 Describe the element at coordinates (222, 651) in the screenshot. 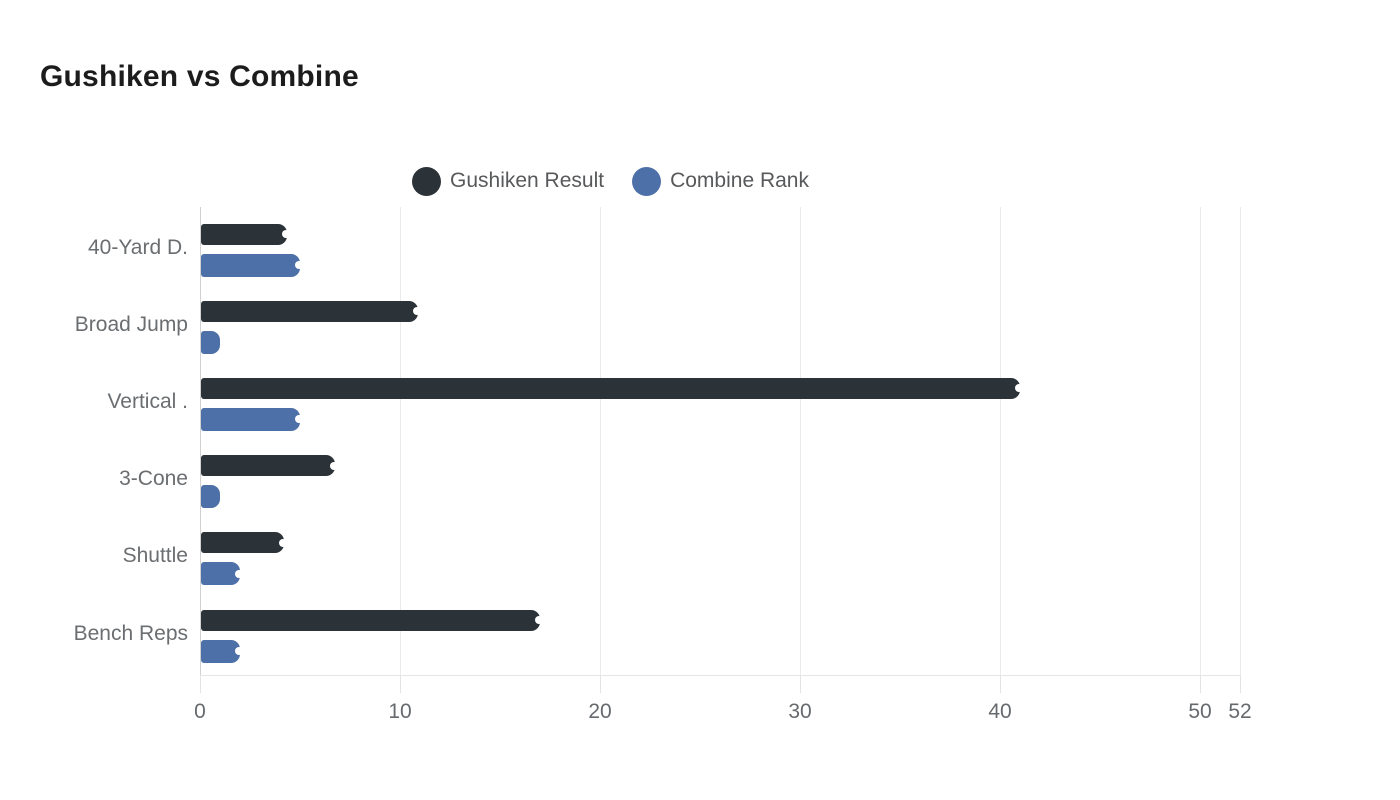

I see `bar-combine-rank-bench-reps` at that location.